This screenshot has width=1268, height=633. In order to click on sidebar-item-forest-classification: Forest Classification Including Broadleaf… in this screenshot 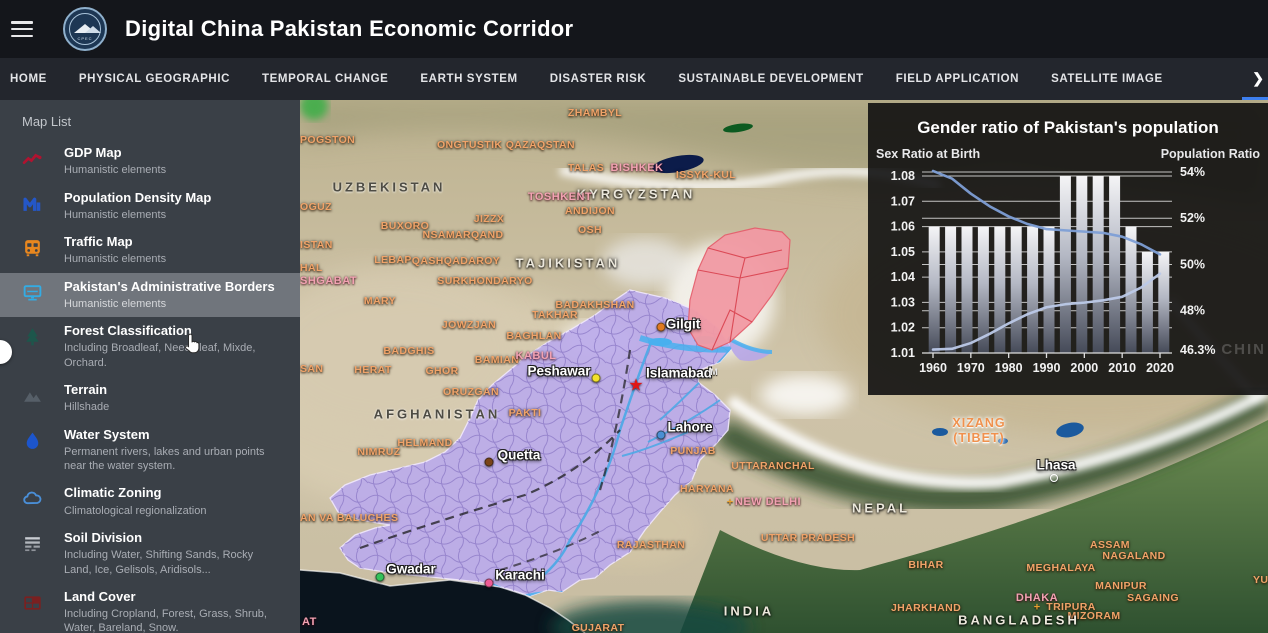, I will do `click(150, 346)`.